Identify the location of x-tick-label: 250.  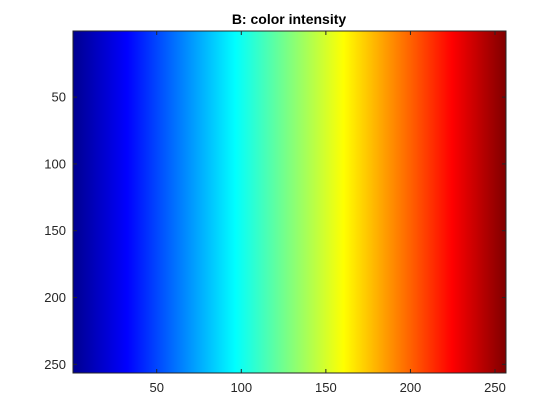
(495, 387).